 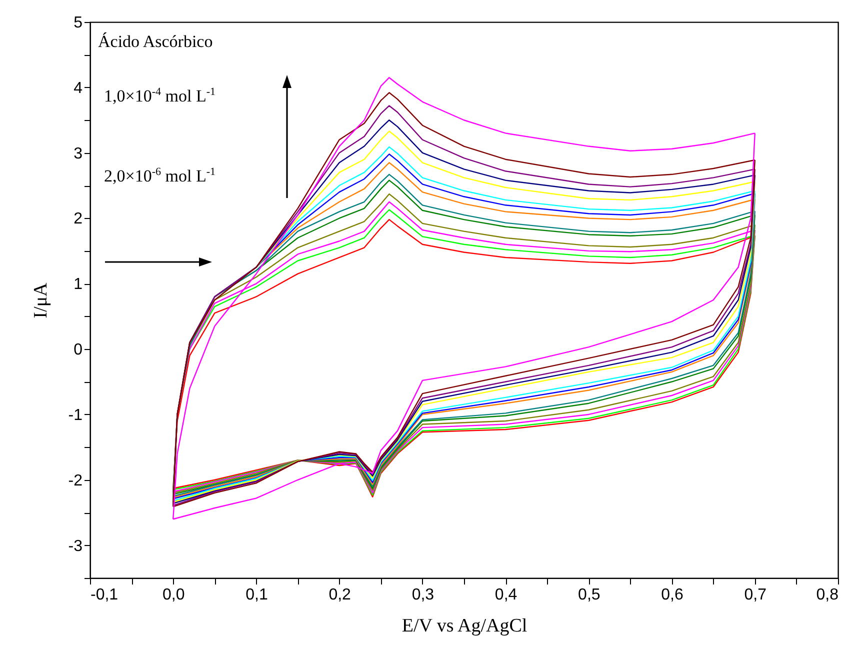 What do you see at coordinates (78, 219) in the screenshot?
I see `y-tick-label: 2` at bounding box center [78, 219].